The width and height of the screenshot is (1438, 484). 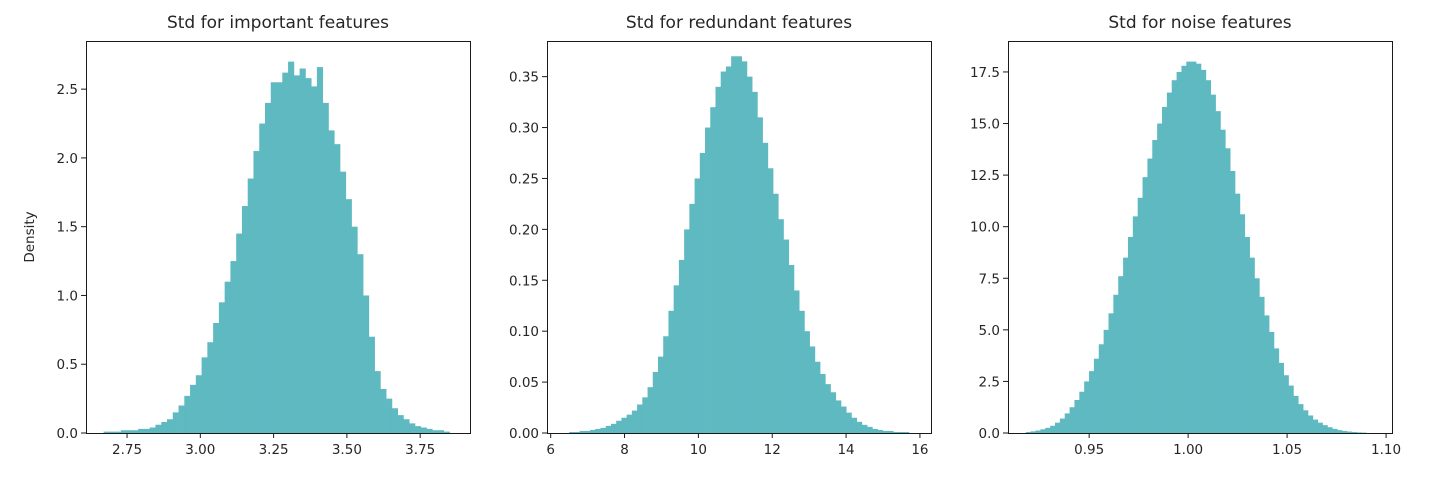 I want to click on x-tick-label: 1.10, so click(x=1386, y=450).